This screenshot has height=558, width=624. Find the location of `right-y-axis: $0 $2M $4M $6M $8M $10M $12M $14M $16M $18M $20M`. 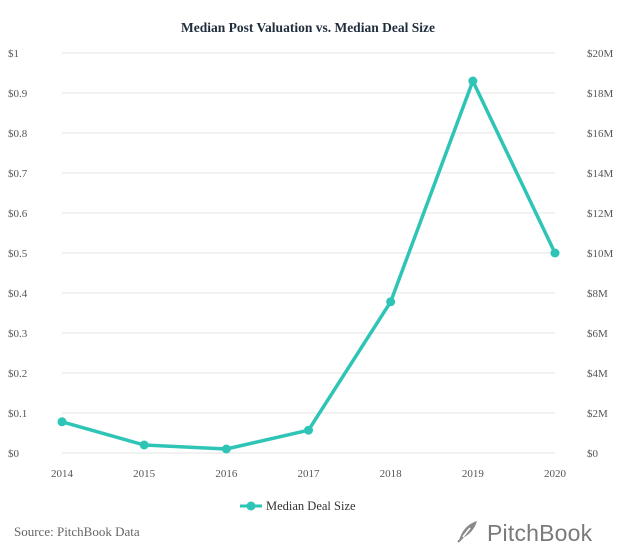

right-y-axis: $0 $2M $4M $6M $8M $10M $12M $14M $16M $18M $20M is located at coordinates (600, 254).